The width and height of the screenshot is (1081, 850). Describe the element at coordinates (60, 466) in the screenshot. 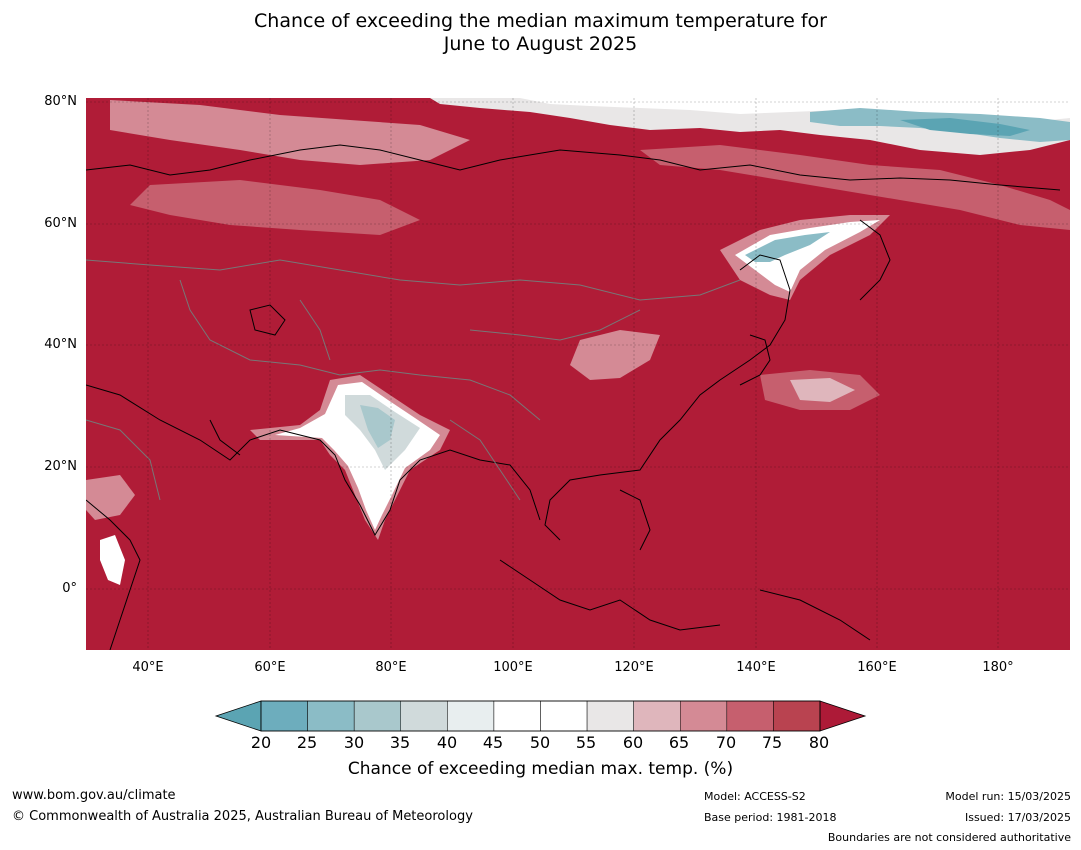

I see `lat-label-20n: 20°N` at that location.